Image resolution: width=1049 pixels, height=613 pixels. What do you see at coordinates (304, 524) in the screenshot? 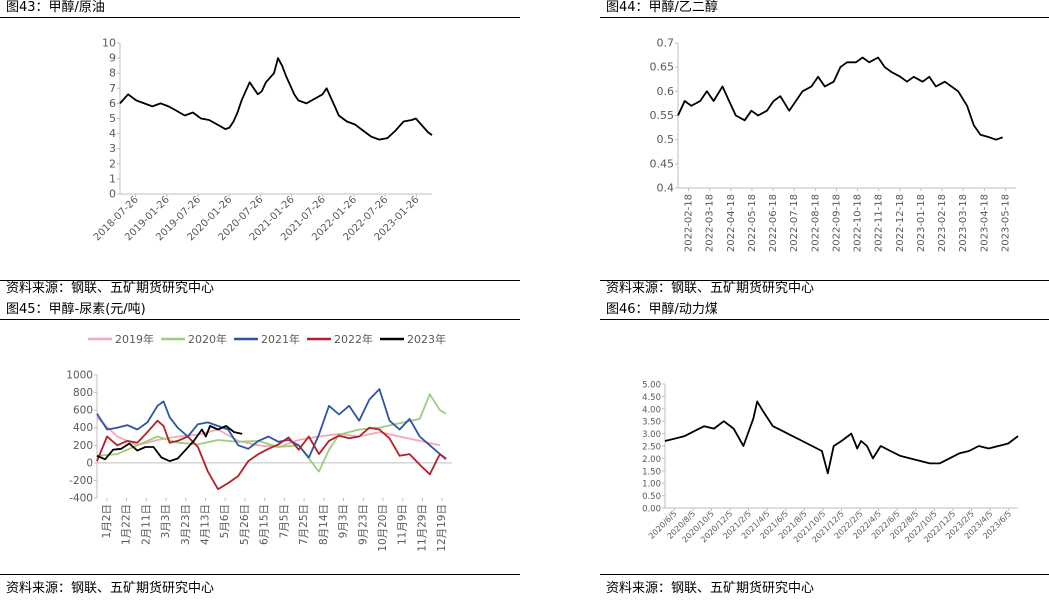
I see `x-tick-label: 7月25日` at bounding box center [304, 524].